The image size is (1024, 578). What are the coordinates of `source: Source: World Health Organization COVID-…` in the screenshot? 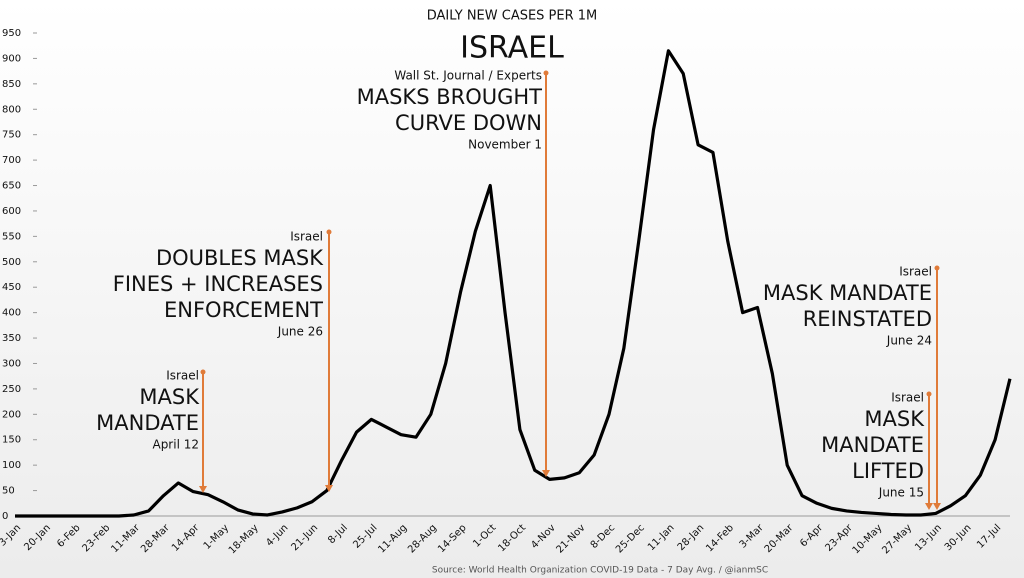 It's located at (600, 571).